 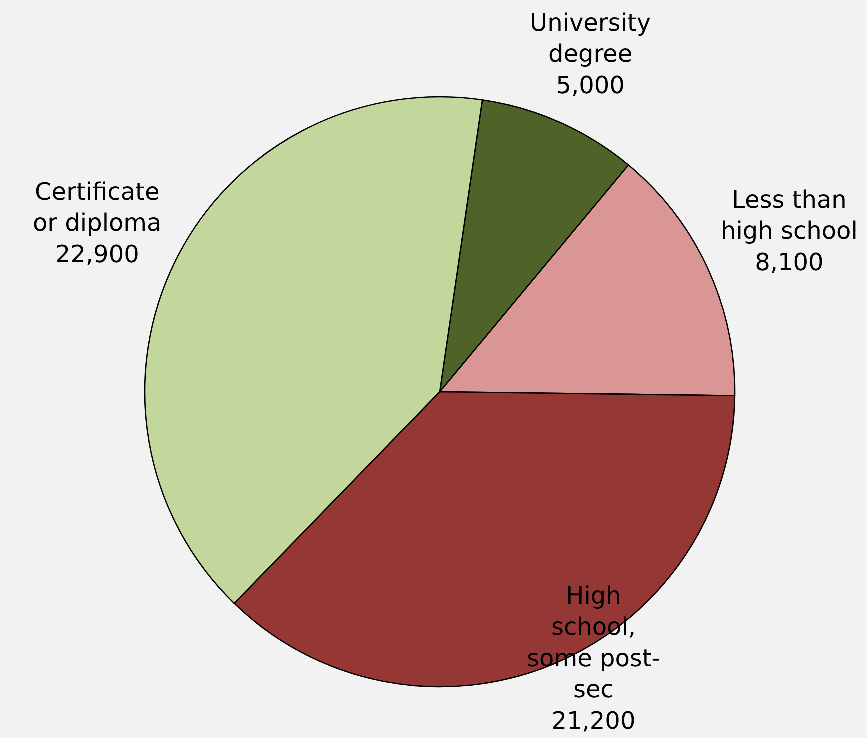 What do you see at coordinates (97, 254) in the screenshot?
I see `data-label: 22,900` at bounding box center [97, 254].